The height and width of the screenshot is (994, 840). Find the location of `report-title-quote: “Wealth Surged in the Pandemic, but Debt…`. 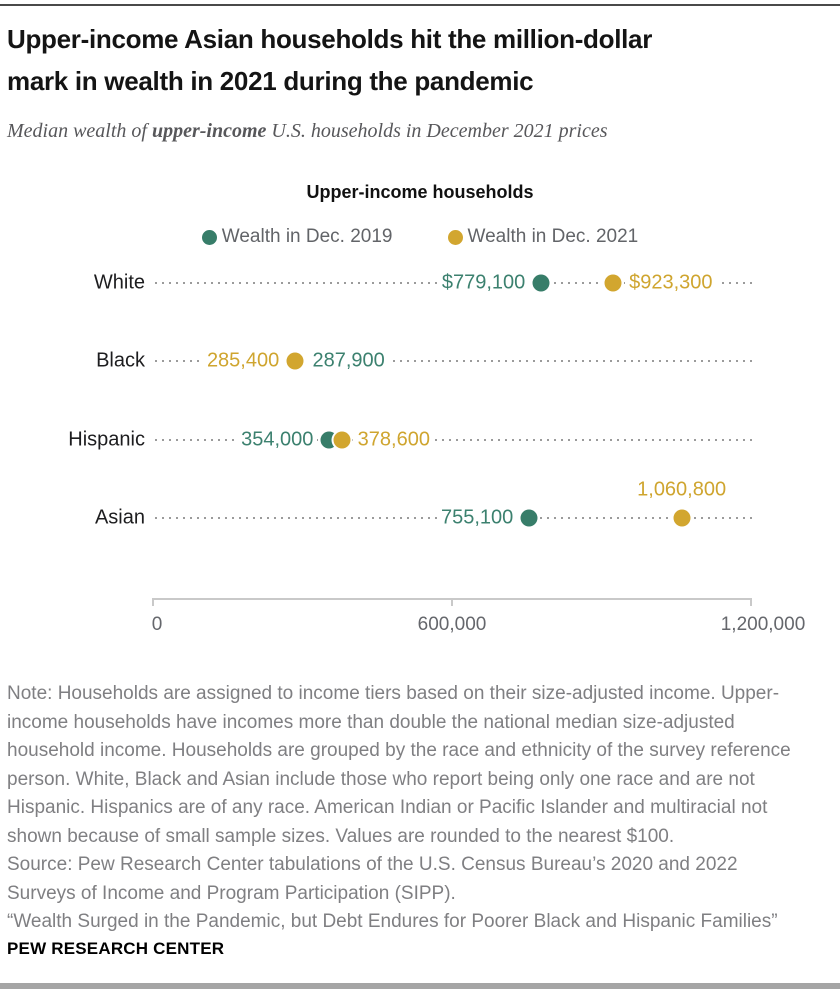

report-title-quote: “Wealth Surged in the Pandemic, but Debt… is located at coordinates (392, 921).